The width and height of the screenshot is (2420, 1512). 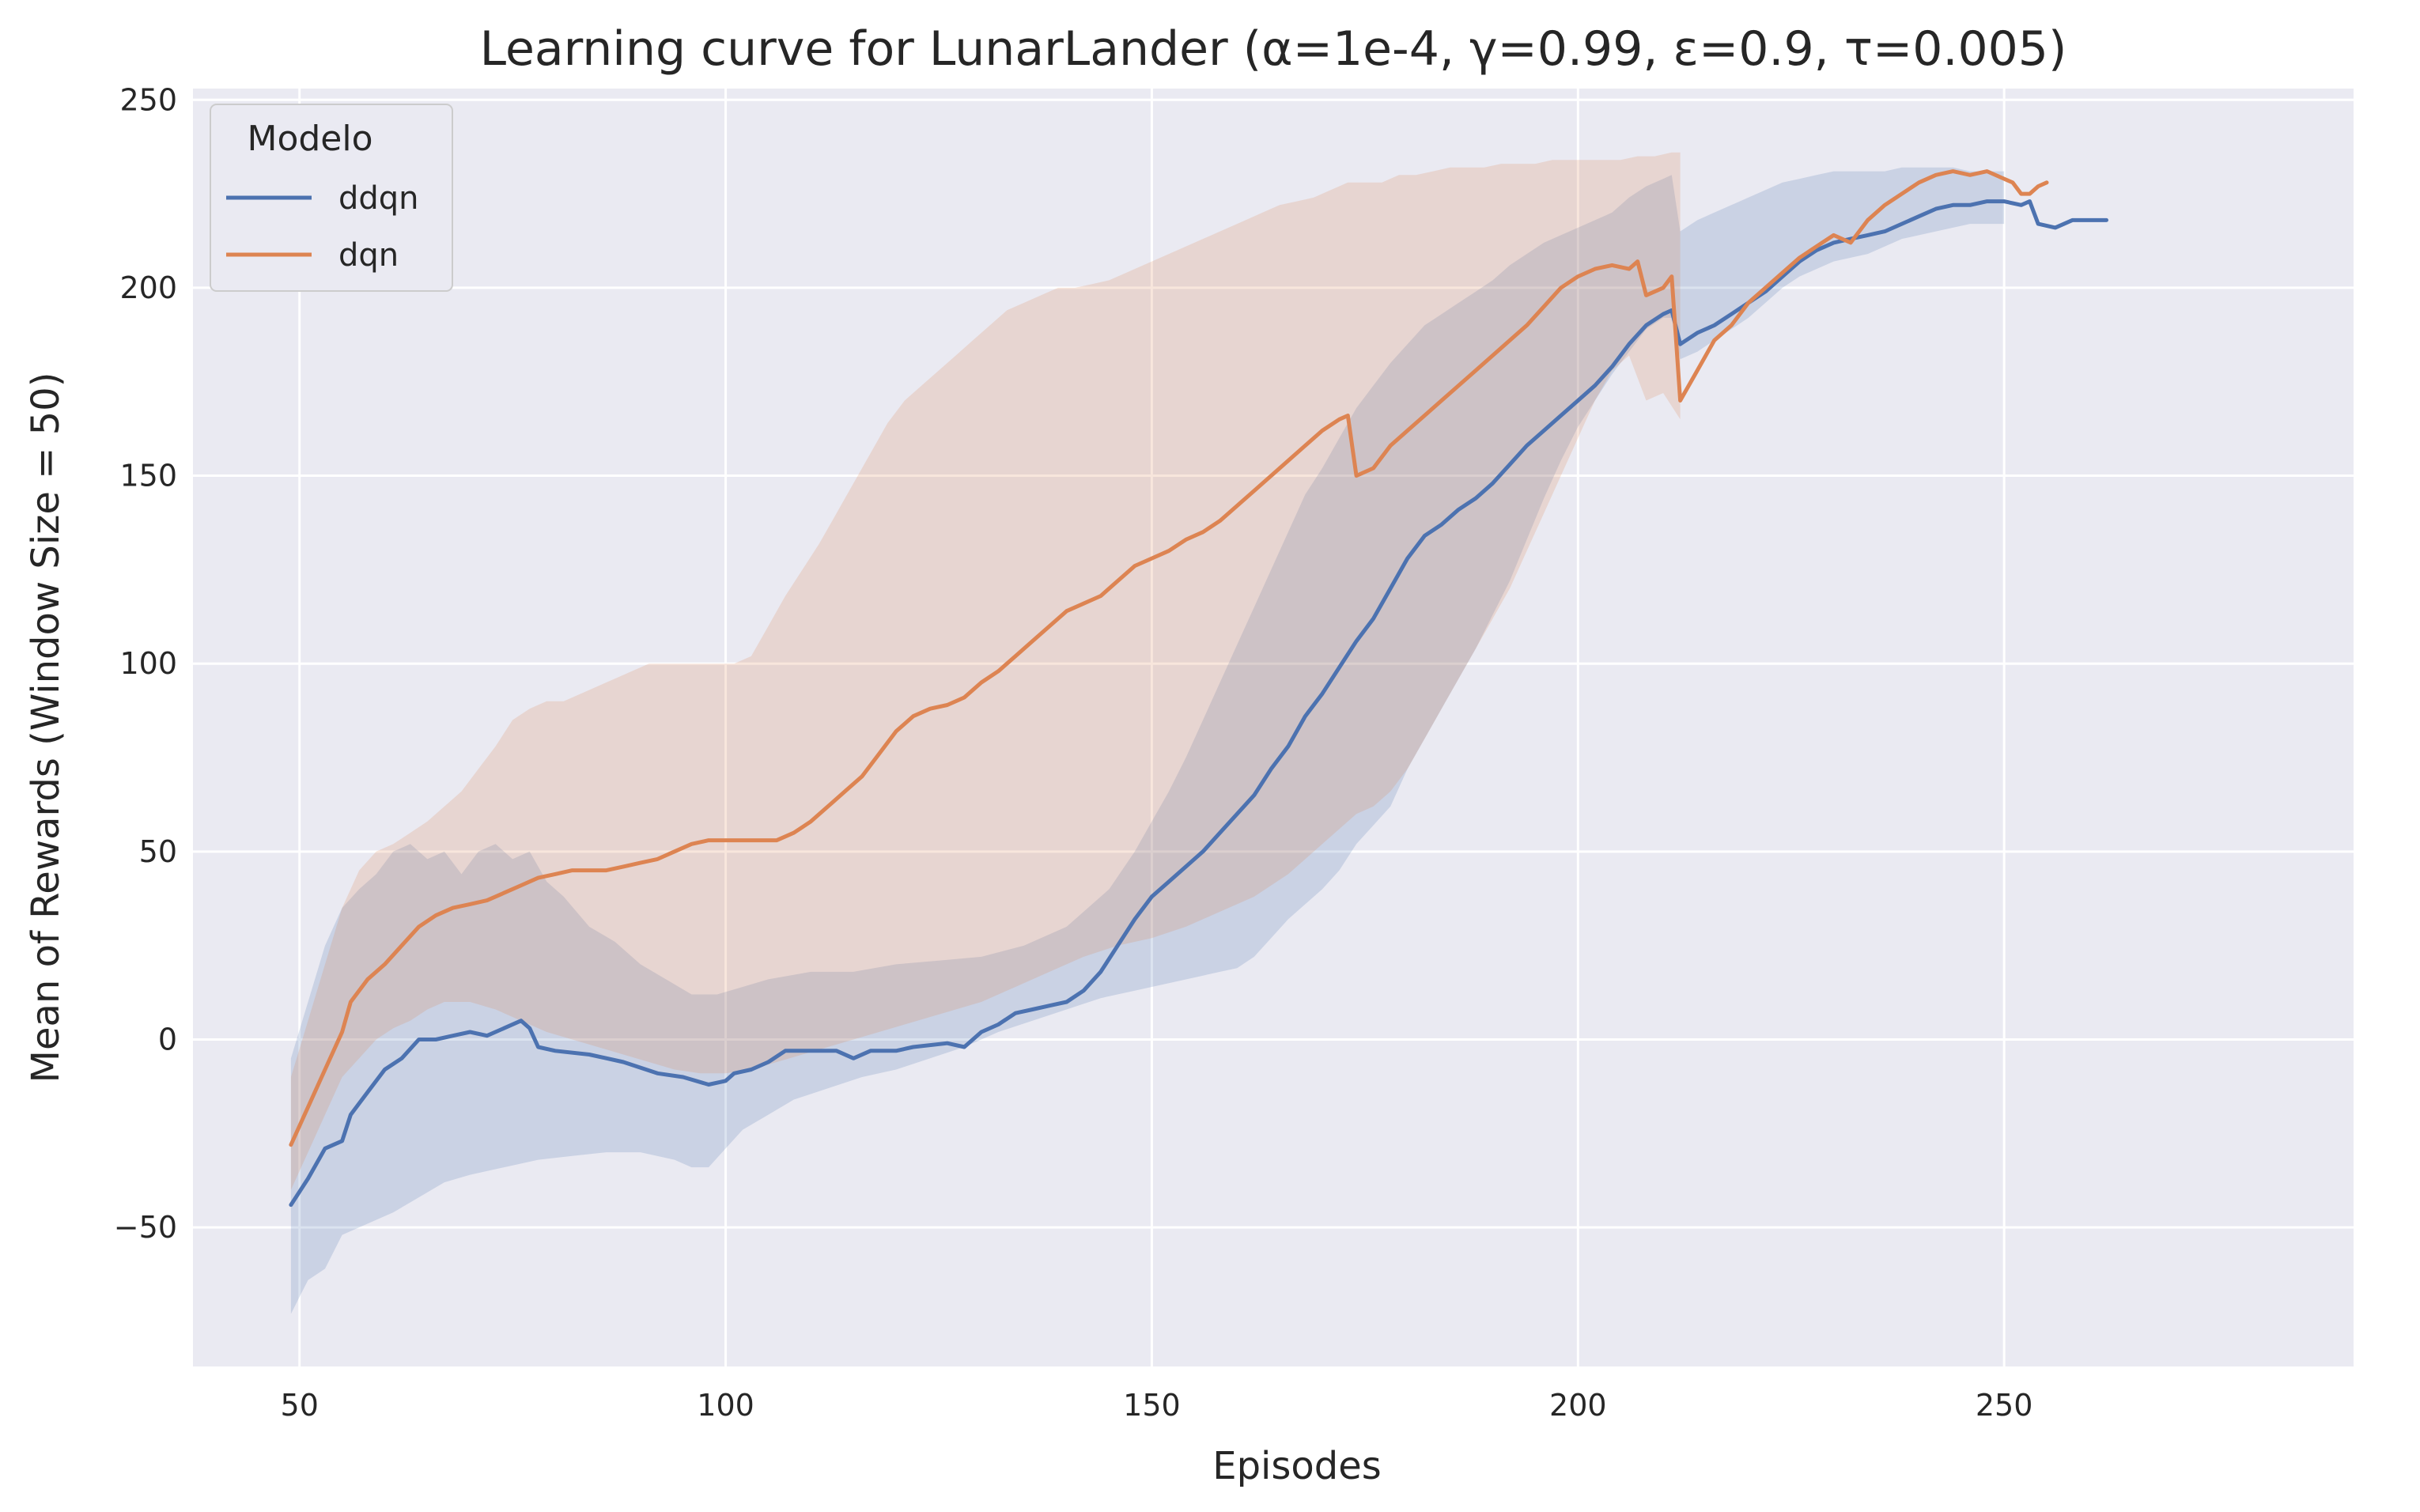 What do you see at coordinates (1578, 1405) in the screenshot?
I see `x-tick-200: 200` at bounding box center [1578, 1405].